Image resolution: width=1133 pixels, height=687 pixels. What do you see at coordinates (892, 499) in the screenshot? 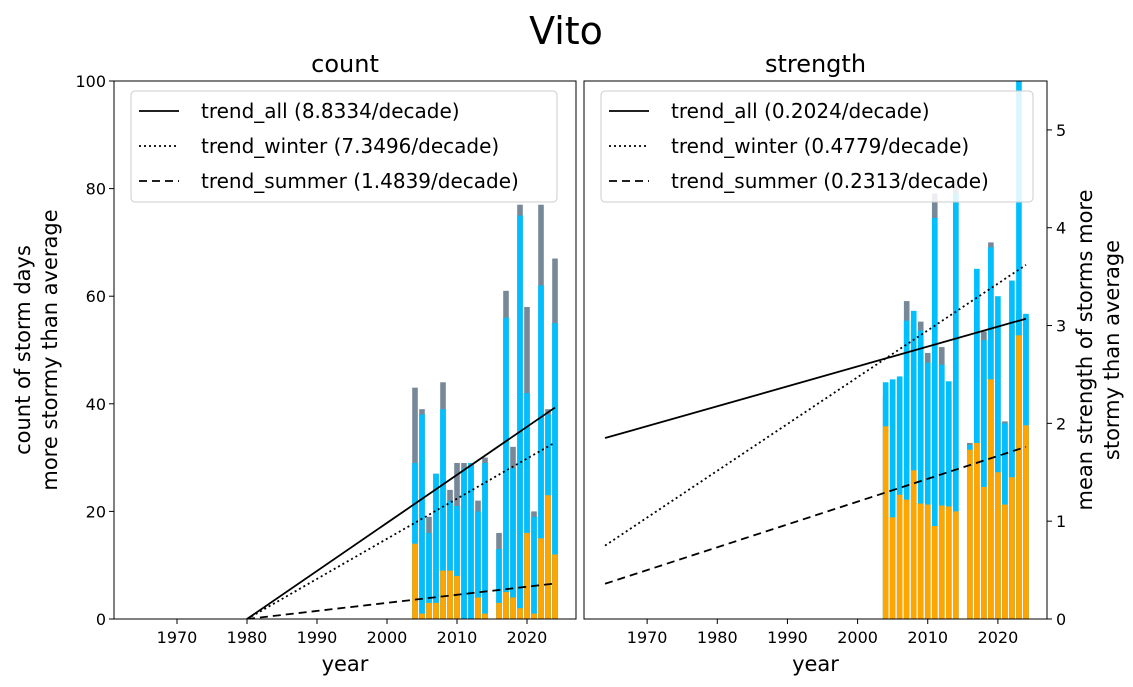
I see `bar-winter-2005` at bounding box center [892, 499].